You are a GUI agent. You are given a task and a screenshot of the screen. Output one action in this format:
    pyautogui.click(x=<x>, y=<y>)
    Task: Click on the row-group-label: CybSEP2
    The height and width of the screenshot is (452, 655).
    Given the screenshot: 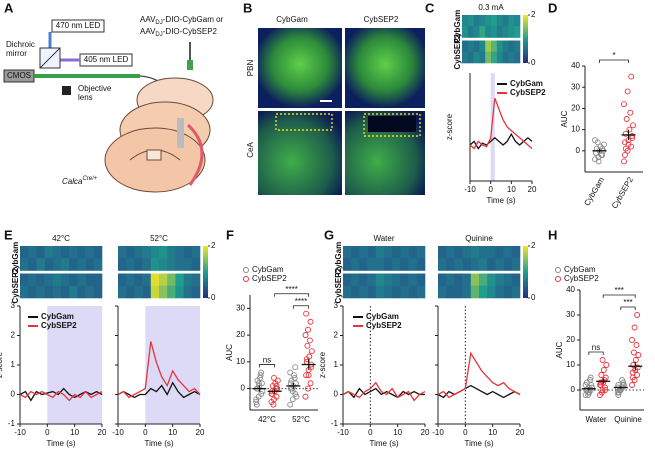 What is the action you would take?
    pyautogui.click(x=457, y=51)
    